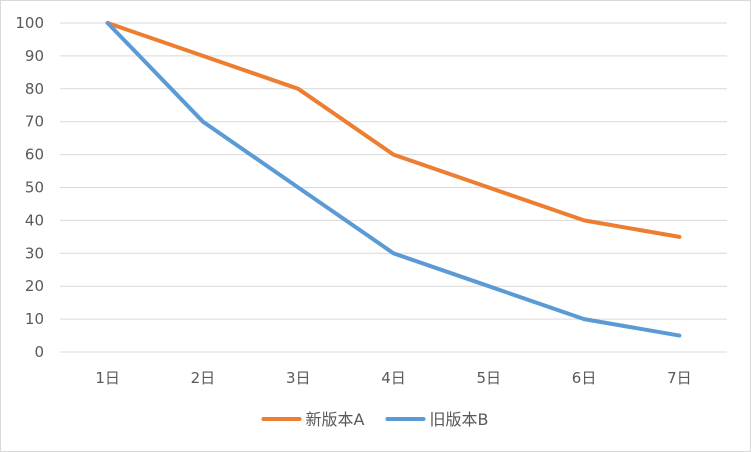 This screenshot has height=452, width=751. What do you see at coordinates (203, 378) in the screenshot?
I see `x-tick-label: 2日` at bounding box center [203, 378].